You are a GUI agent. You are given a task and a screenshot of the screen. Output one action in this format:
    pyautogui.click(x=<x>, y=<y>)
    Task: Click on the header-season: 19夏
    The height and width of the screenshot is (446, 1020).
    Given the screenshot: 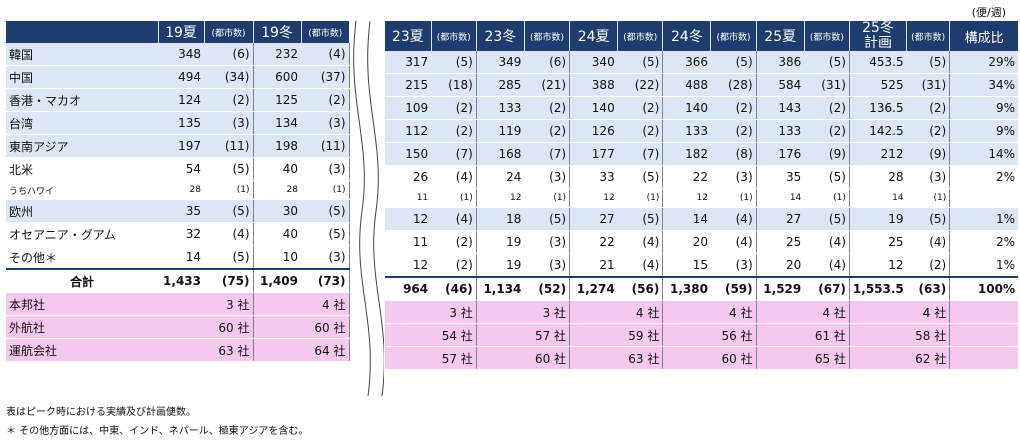 What is the action you would take?
    pyautogui.click(x=180, y=32)
    